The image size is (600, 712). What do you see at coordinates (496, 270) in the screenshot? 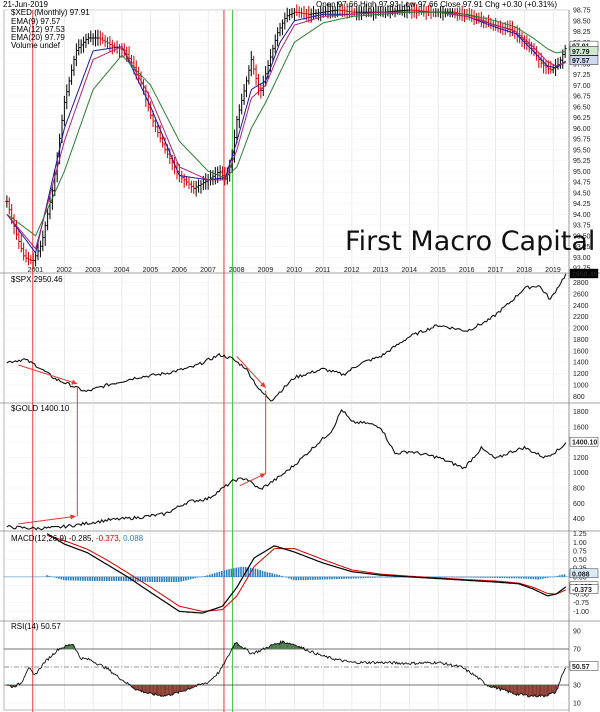
I see `x-tick-label: 2017` at bounding box center [496, 270].